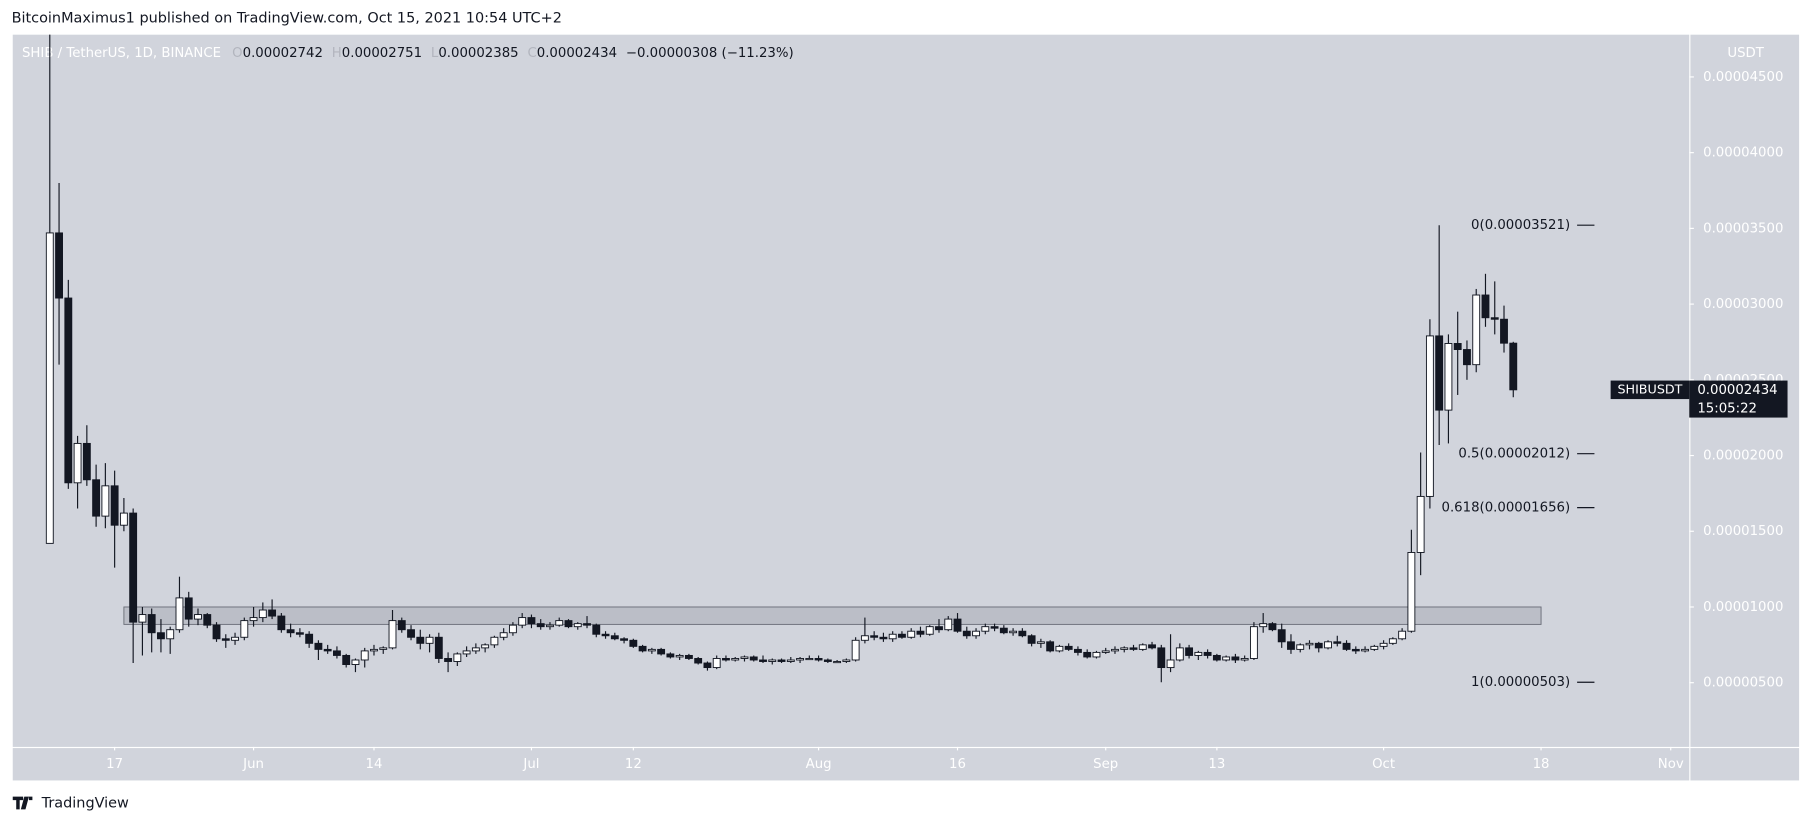  Describe the element at coordinates (1738, 399) in the screenshot. I see `price-tag-bg` at that location.